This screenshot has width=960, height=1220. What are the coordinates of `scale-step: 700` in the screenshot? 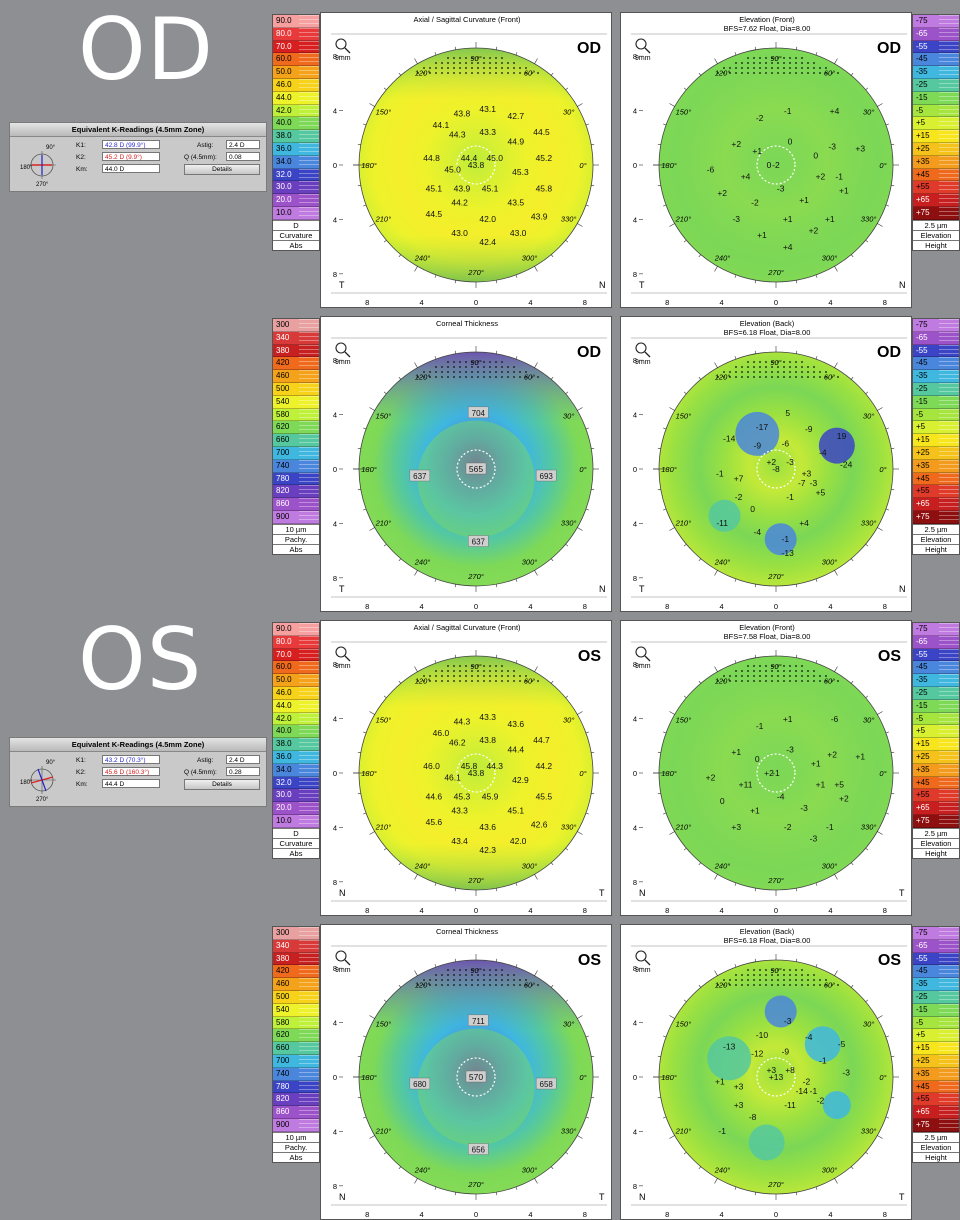 It's located at (296, 1061).